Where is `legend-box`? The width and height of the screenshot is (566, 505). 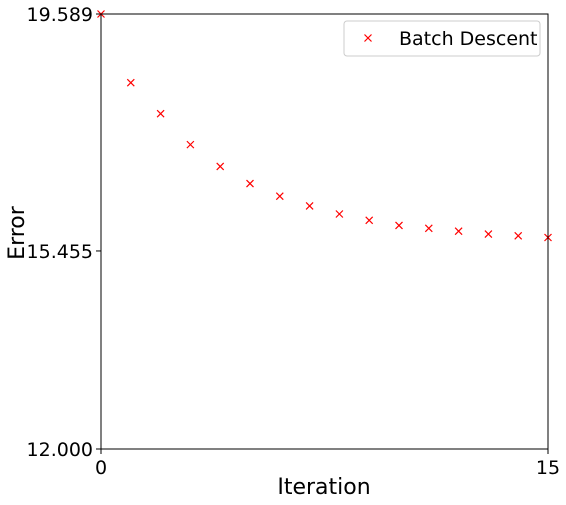 legend-box is located at coordinates (442, 38).